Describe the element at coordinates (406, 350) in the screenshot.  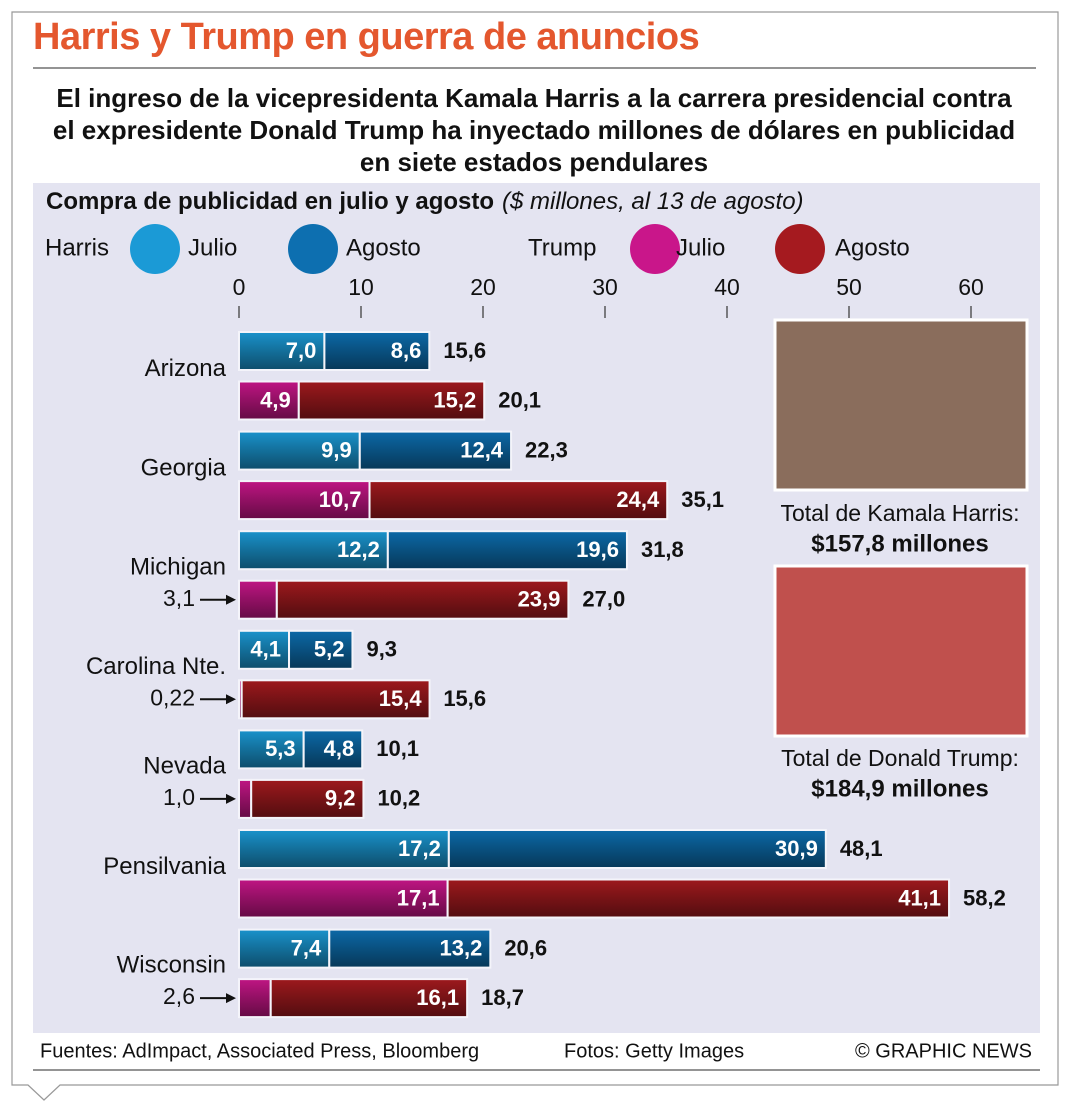
I see `value-label: 8,6` at that location.